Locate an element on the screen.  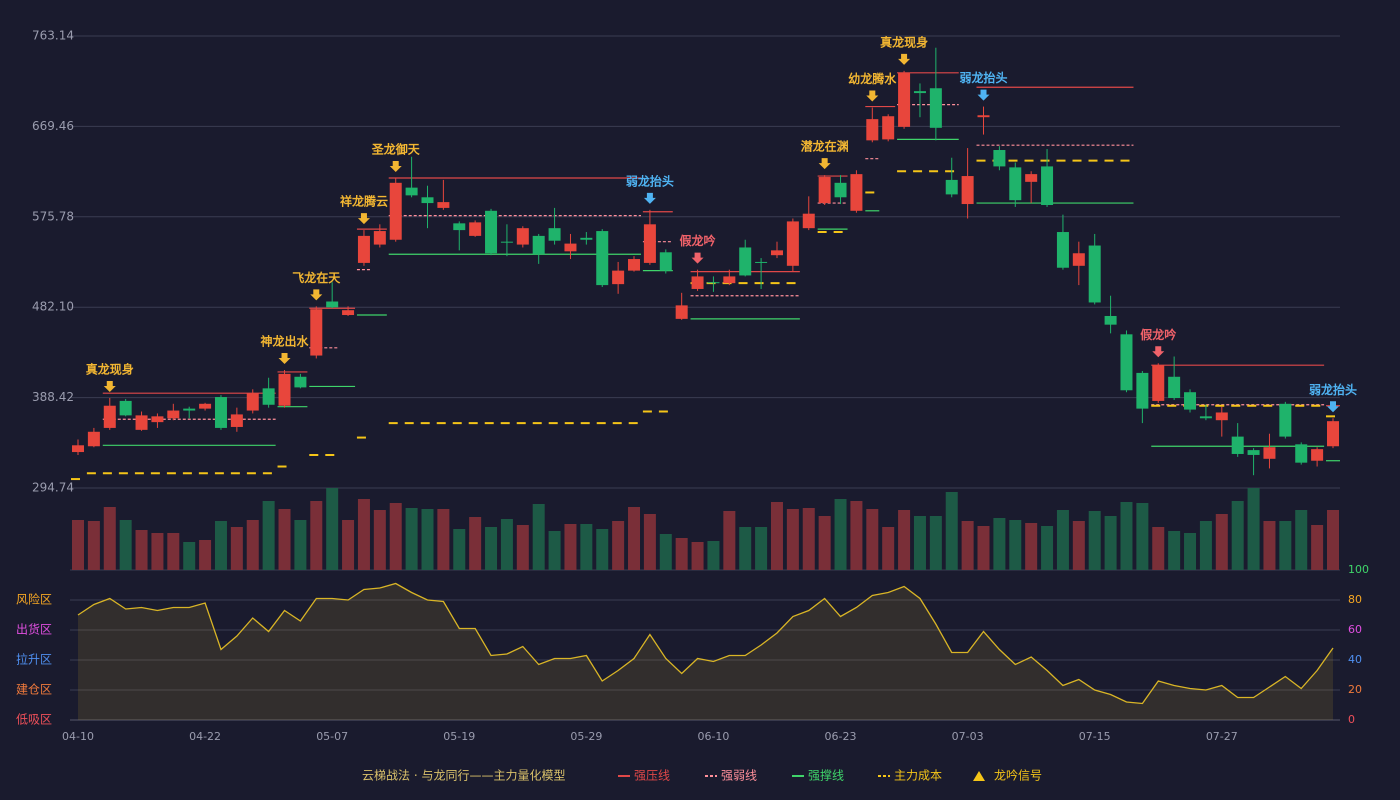
x-tick-label: 07-03 is located at coordinates (968, 736).